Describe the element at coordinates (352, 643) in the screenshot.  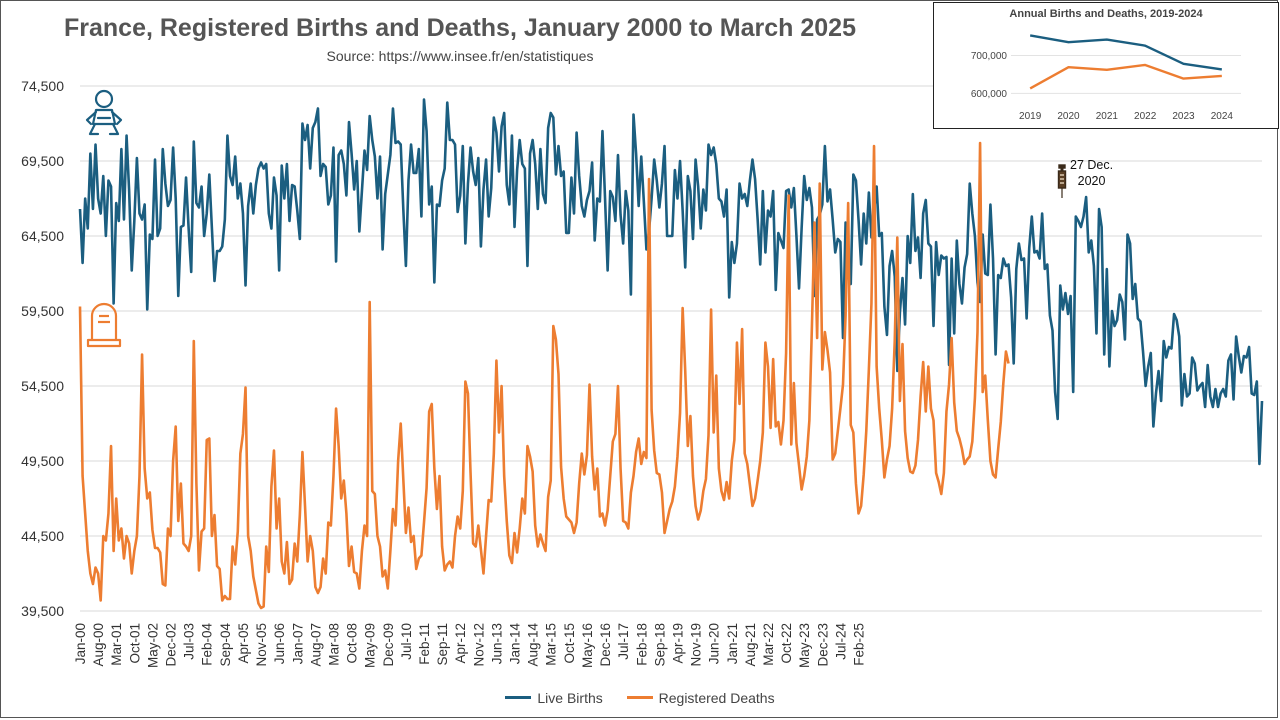
I see `x-tick-label: Oct-08` at that location.